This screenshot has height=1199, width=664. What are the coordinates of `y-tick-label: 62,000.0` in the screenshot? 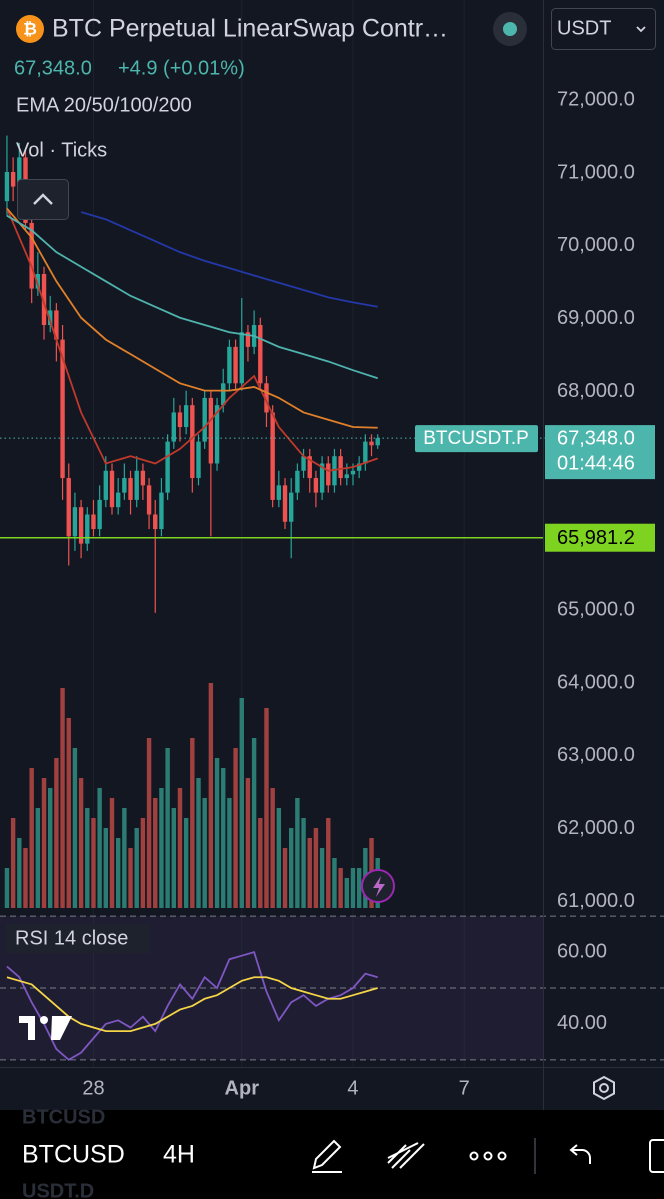 It's located at (596, 828).